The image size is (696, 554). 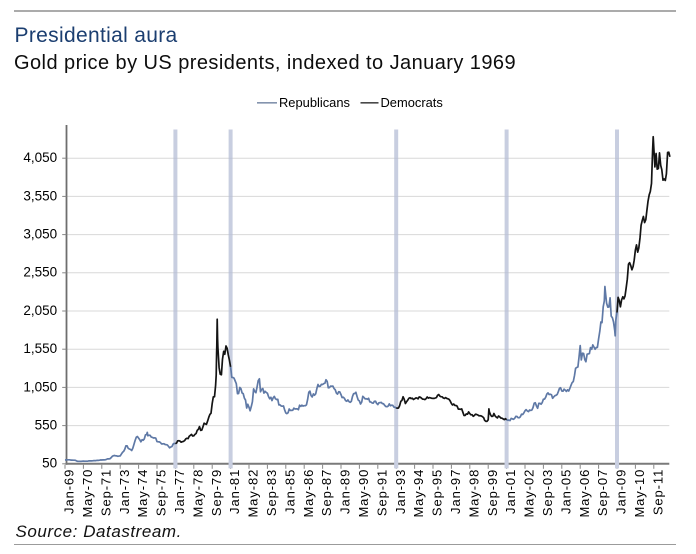 I want to click on svg-text: 2,050, so click(x=40, y=310).